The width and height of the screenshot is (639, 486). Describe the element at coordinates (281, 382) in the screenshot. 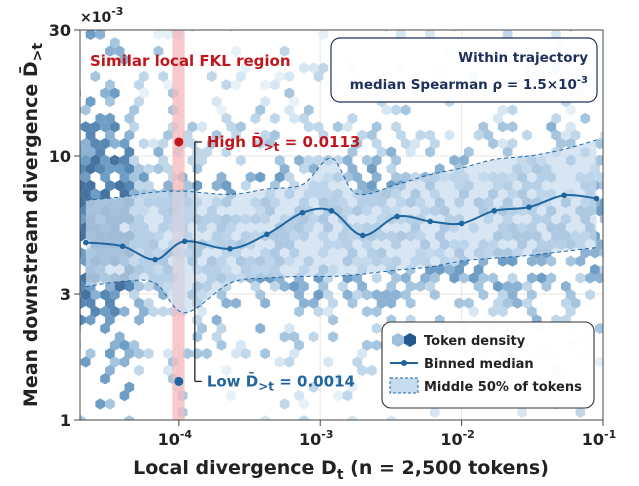

I see `low-annotation-label: Low D̄>t = 0.0014` at that location.